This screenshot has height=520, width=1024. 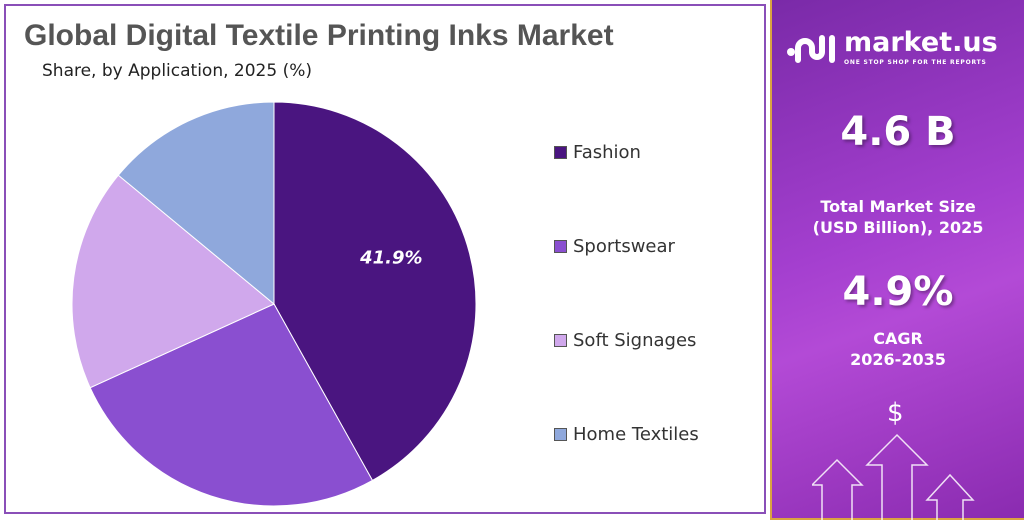 I want to click on market-size-label-line1: Total Market Size, so click(x=898, y=206).